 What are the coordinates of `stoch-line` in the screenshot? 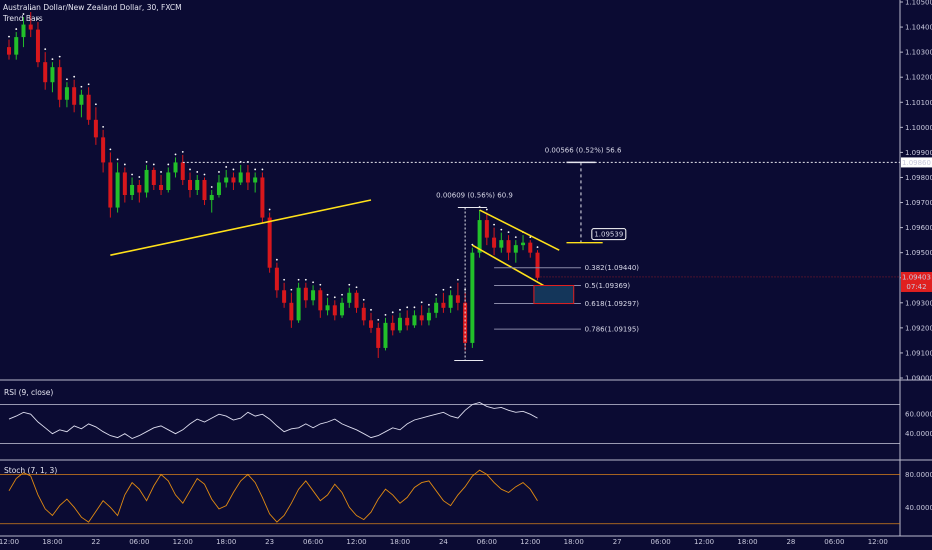 It's located at (273, 496).